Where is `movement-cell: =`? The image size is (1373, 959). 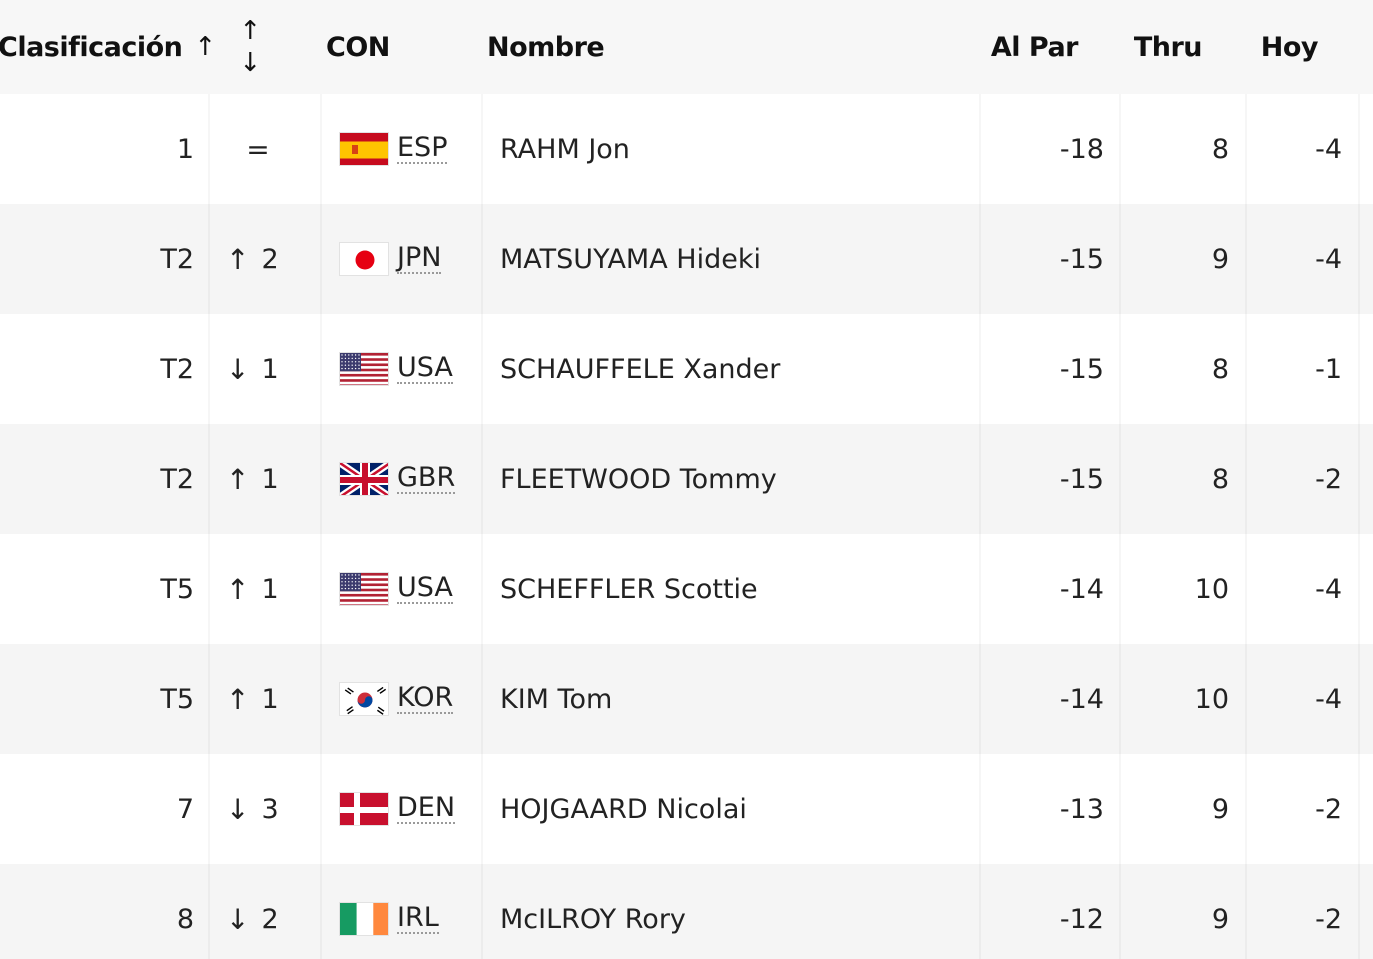
movement-cell: = is located at coordinates (264, 149).